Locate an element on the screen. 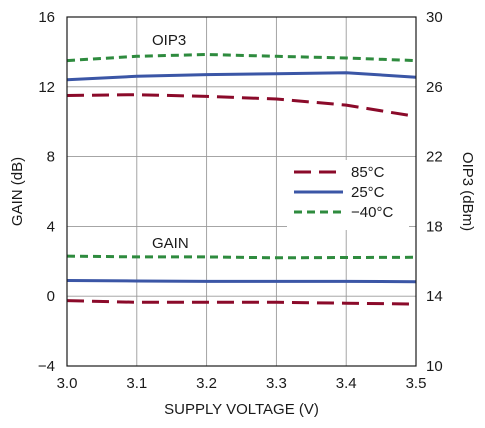 Image resolution: width=485 pixels, height=428 pixels. oip3-annotation: OIP3 is located at coordinates (169, 40).